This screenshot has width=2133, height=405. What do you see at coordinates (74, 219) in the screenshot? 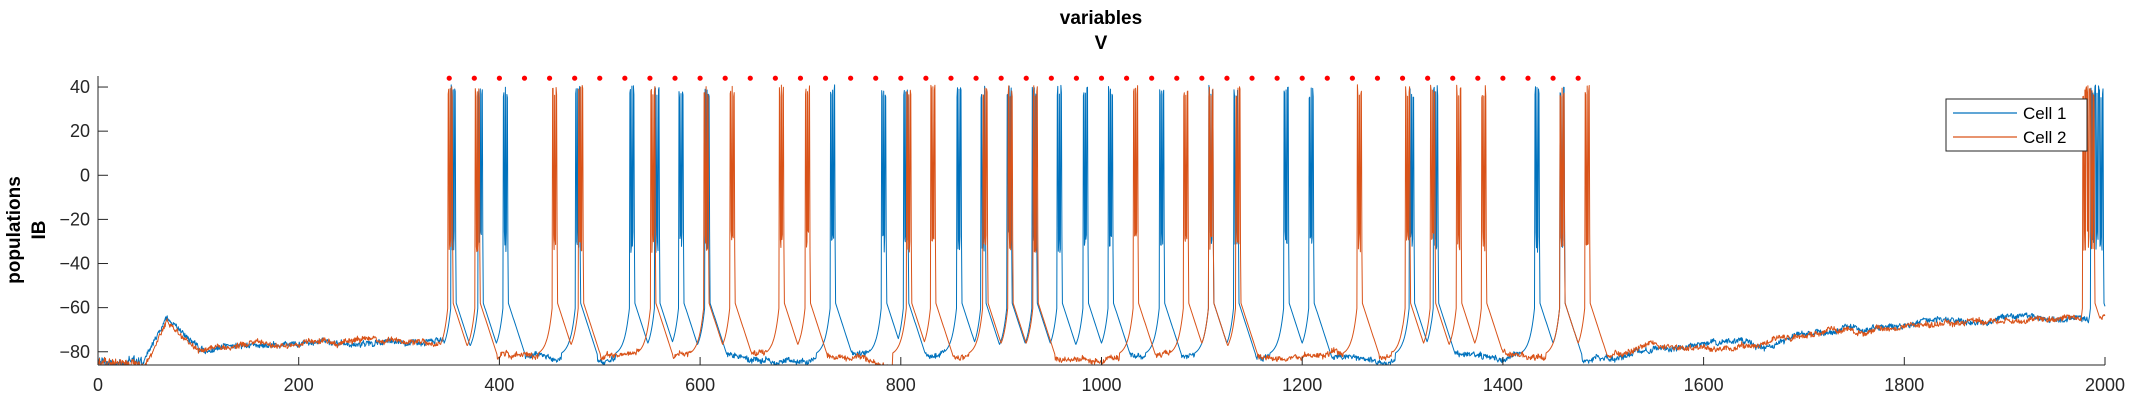
I see `y-tick-label: −20` at bounding box center [74, 219].